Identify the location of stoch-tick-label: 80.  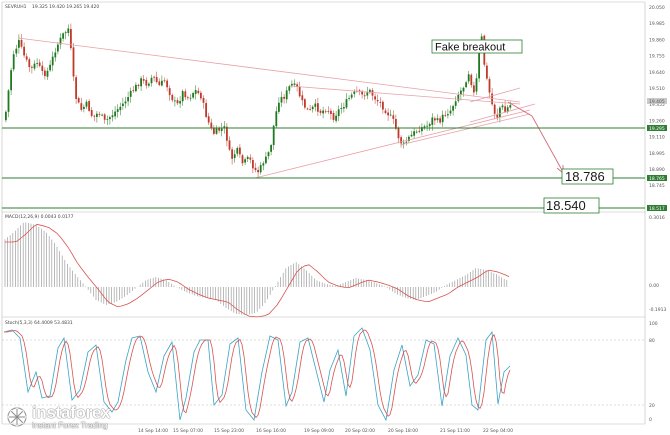
(652, 341).